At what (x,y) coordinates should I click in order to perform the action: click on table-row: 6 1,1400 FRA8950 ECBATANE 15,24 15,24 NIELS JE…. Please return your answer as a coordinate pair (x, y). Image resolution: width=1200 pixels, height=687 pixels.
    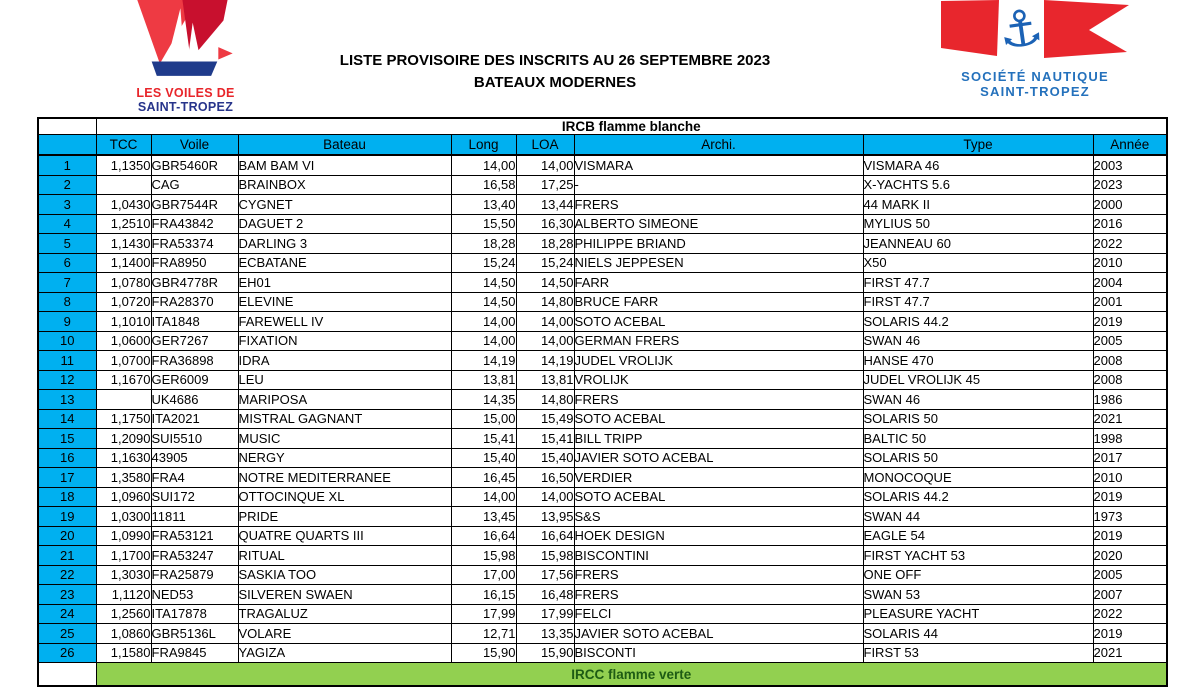
    Looking at the image, I should click on (602, 262).